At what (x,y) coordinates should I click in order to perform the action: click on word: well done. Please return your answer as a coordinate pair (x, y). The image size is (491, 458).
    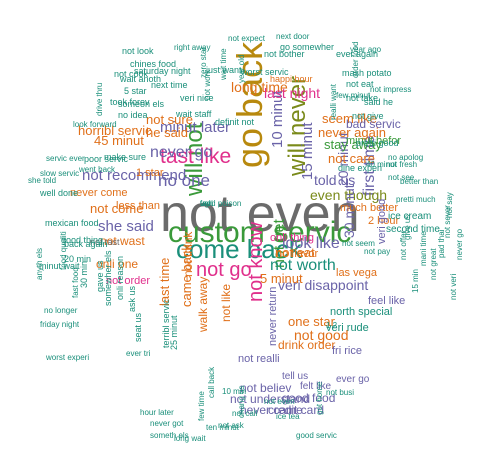
    Looking at the image, I should click on (59, 193).